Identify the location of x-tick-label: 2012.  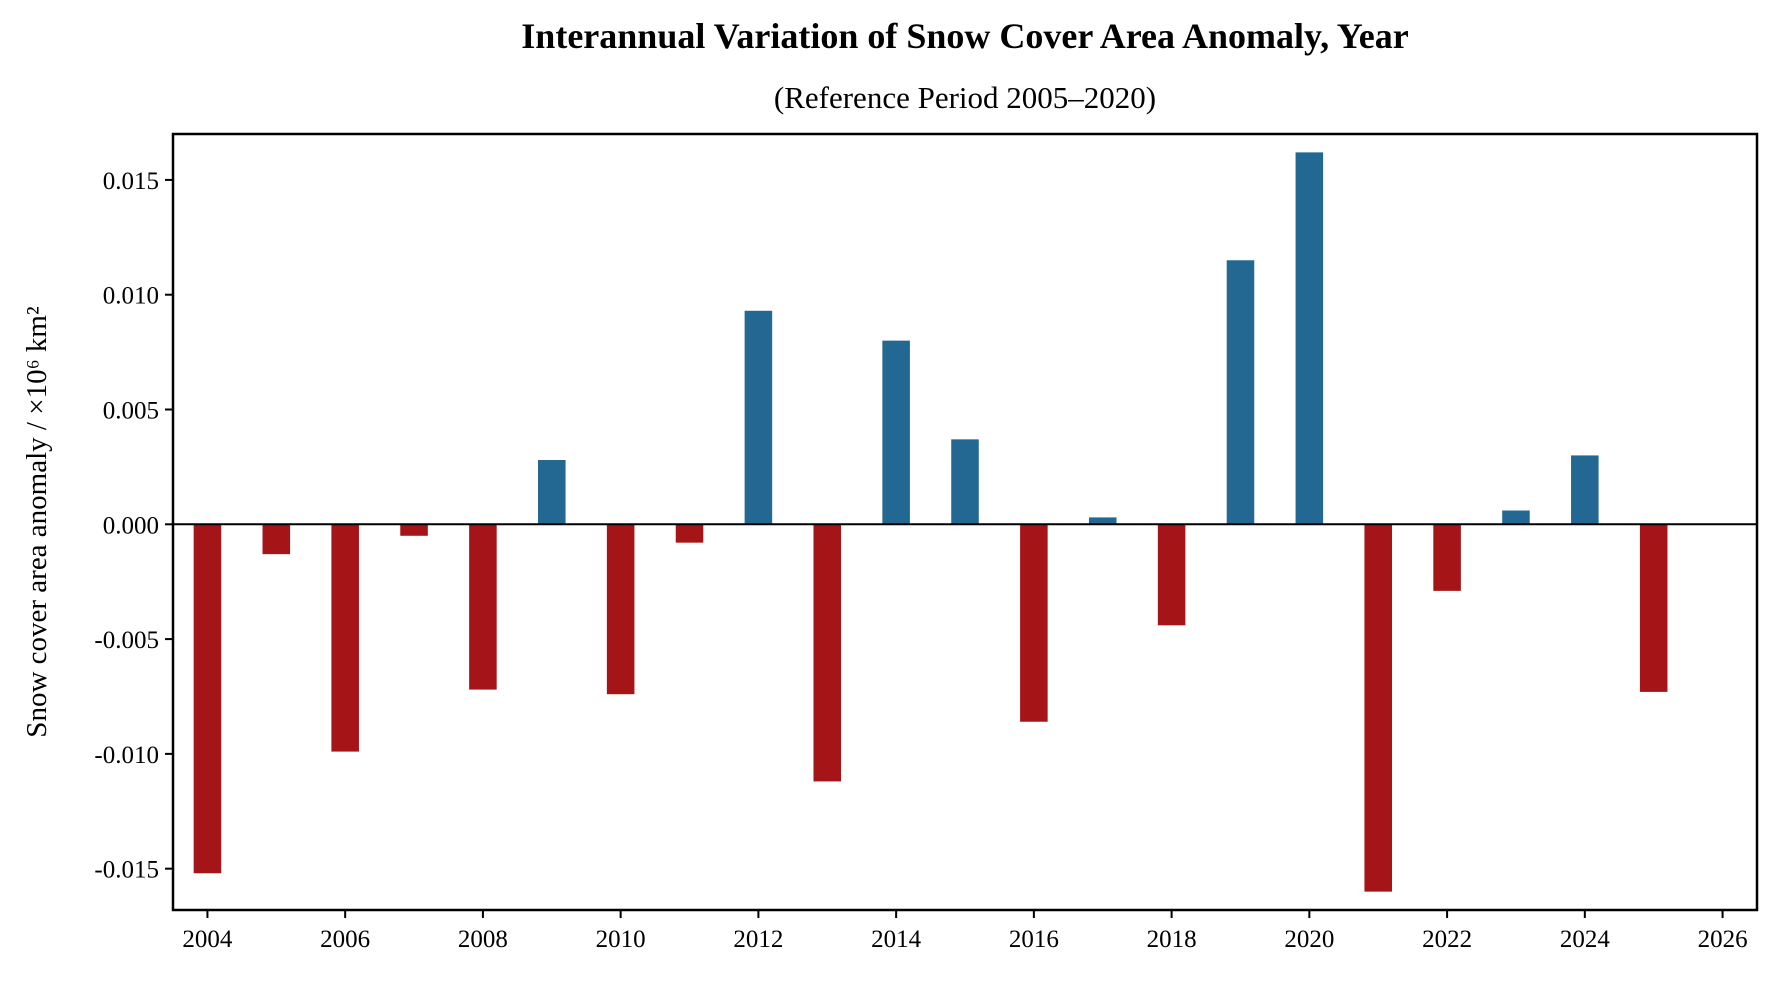
(758, 939).